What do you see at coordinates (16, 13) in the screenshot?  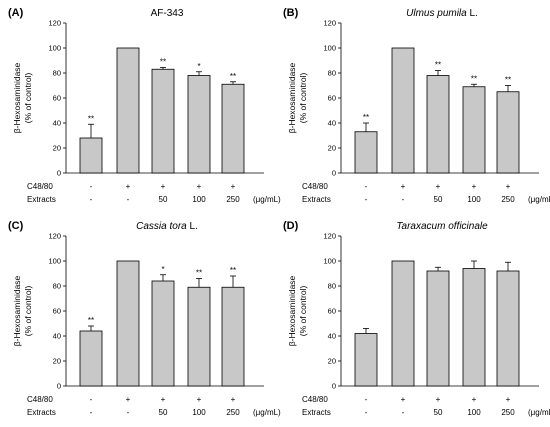 I see `panel-label: (A)` at bounding box center [16, 13].